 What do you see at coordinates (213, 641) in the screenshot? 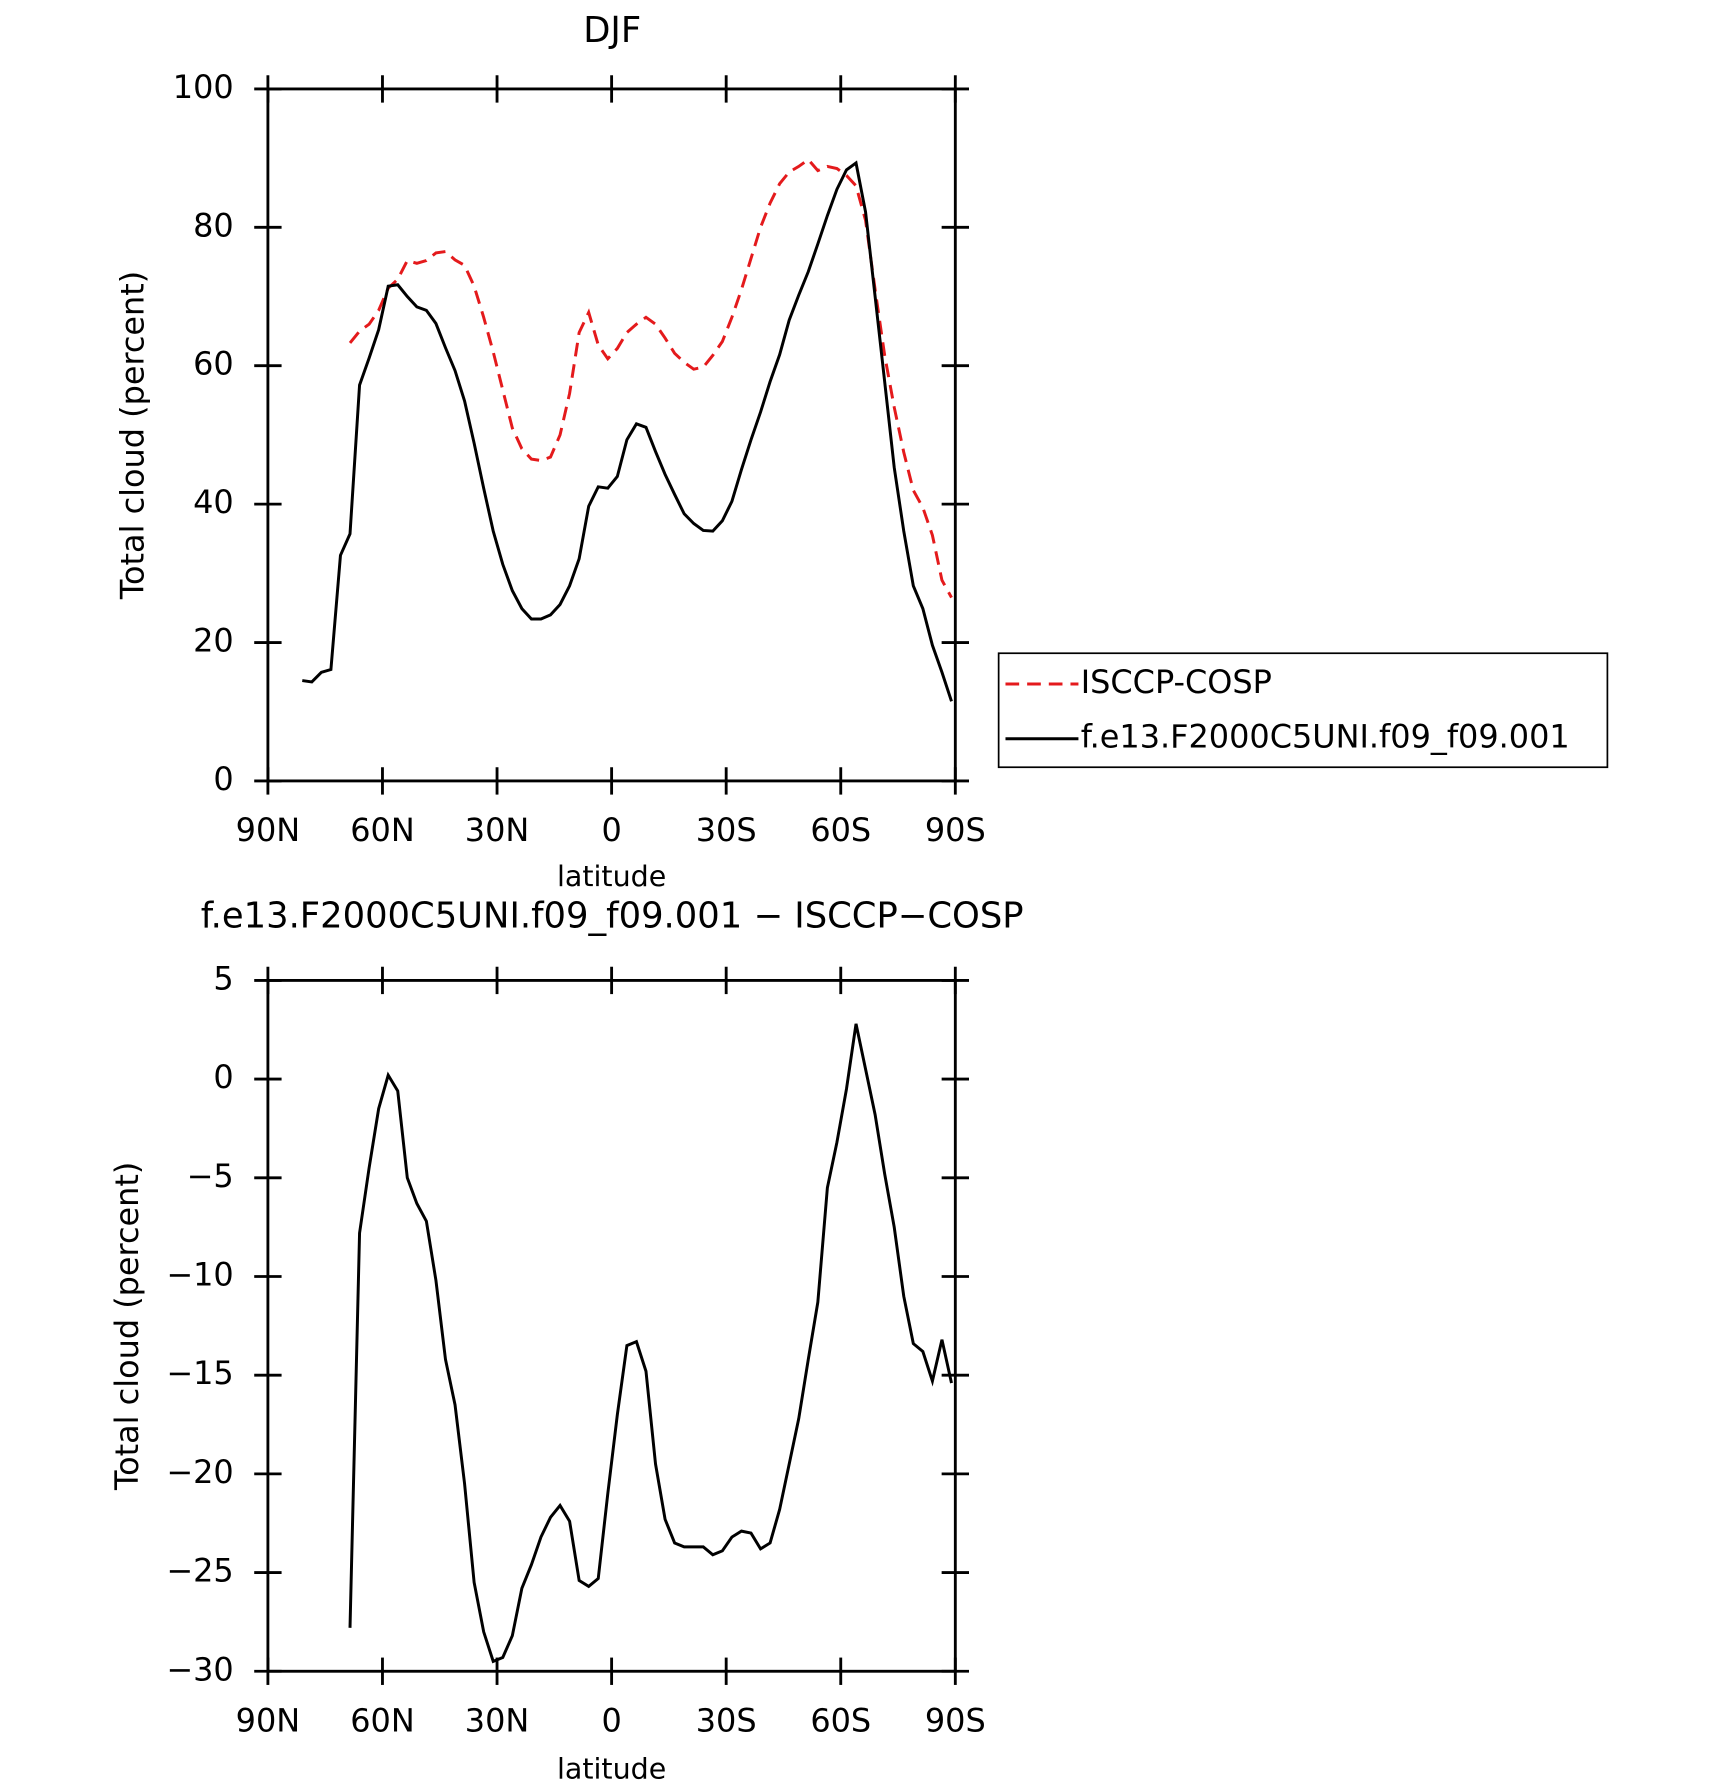
I see `y-tick-label: 20` at bounding box center [213, 641].